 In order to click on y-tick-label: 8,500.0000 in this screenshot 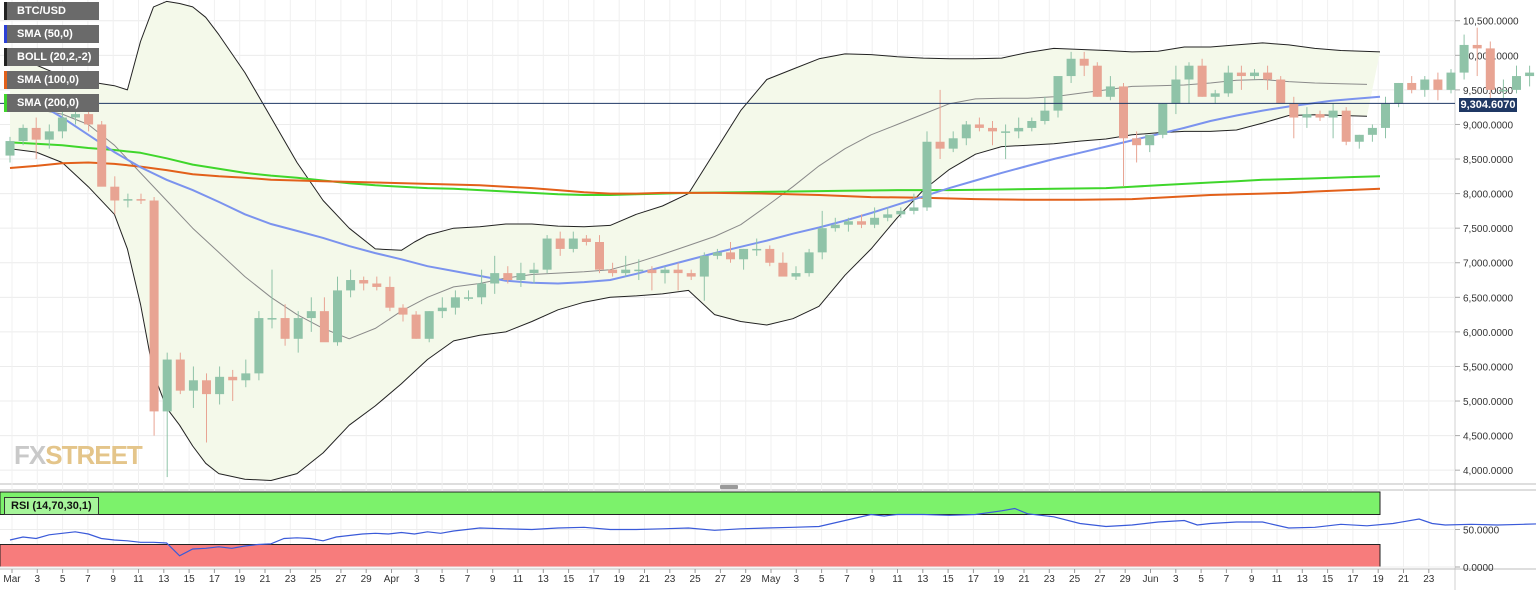, I will do `click(1488, 160)`.